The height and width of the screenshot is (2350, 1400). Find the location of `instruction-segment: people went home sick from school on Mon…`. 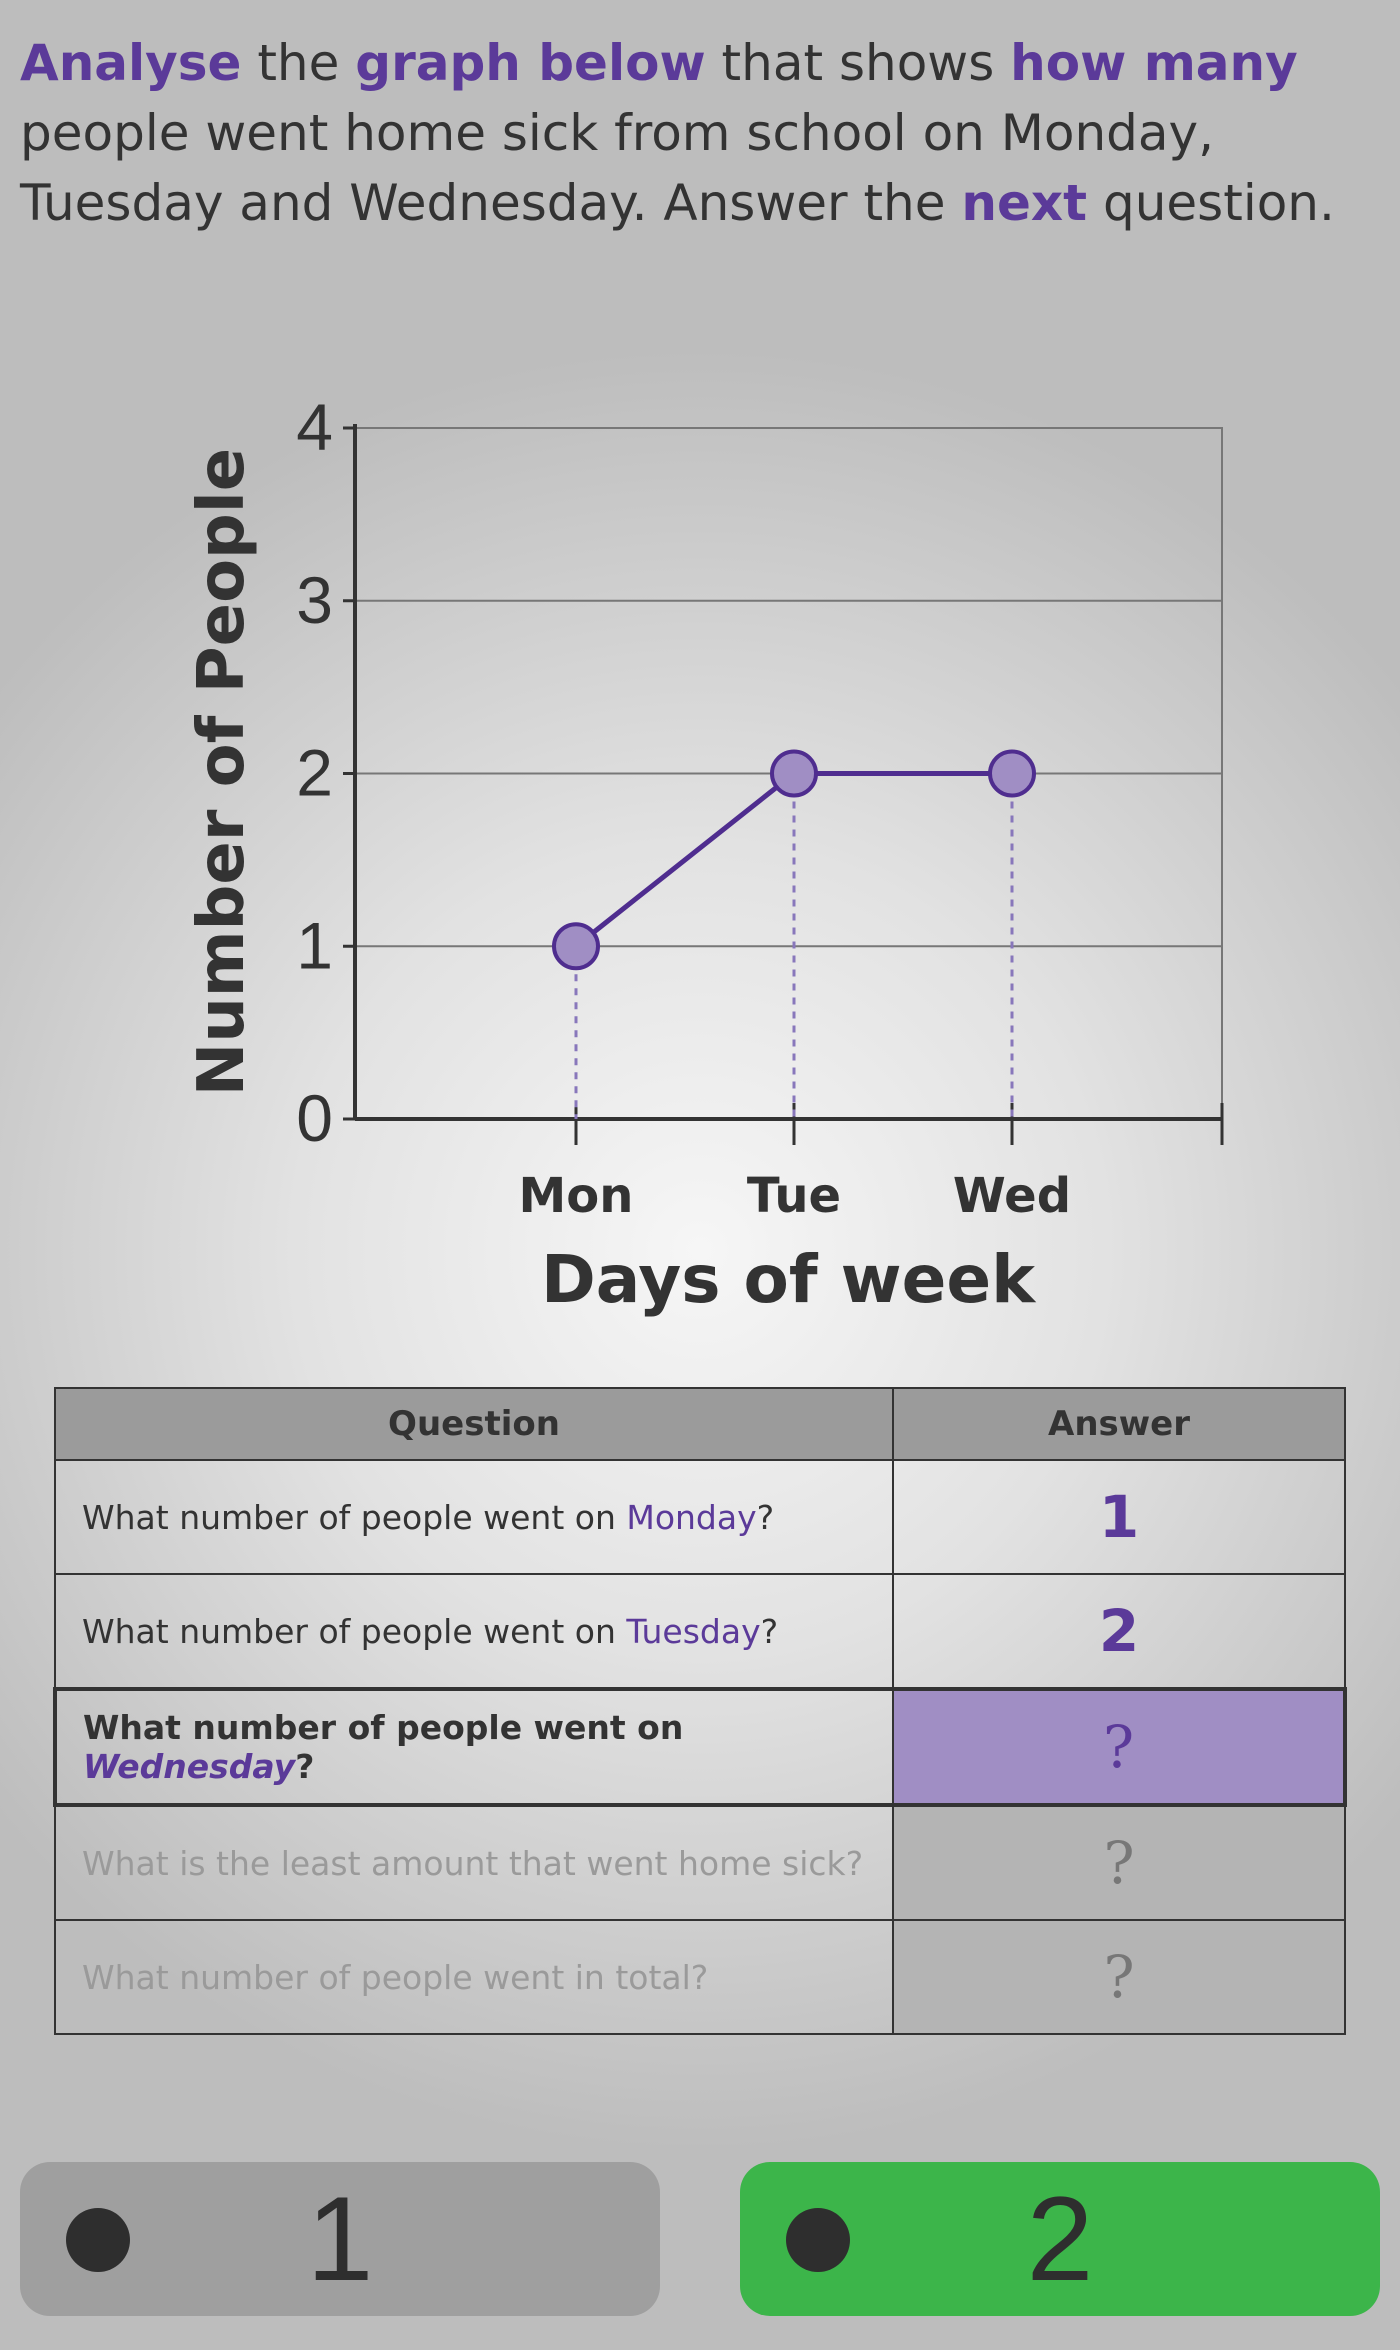

instruction-segment: people went home sick from school on Mon… is located at coordinates (617, 168).